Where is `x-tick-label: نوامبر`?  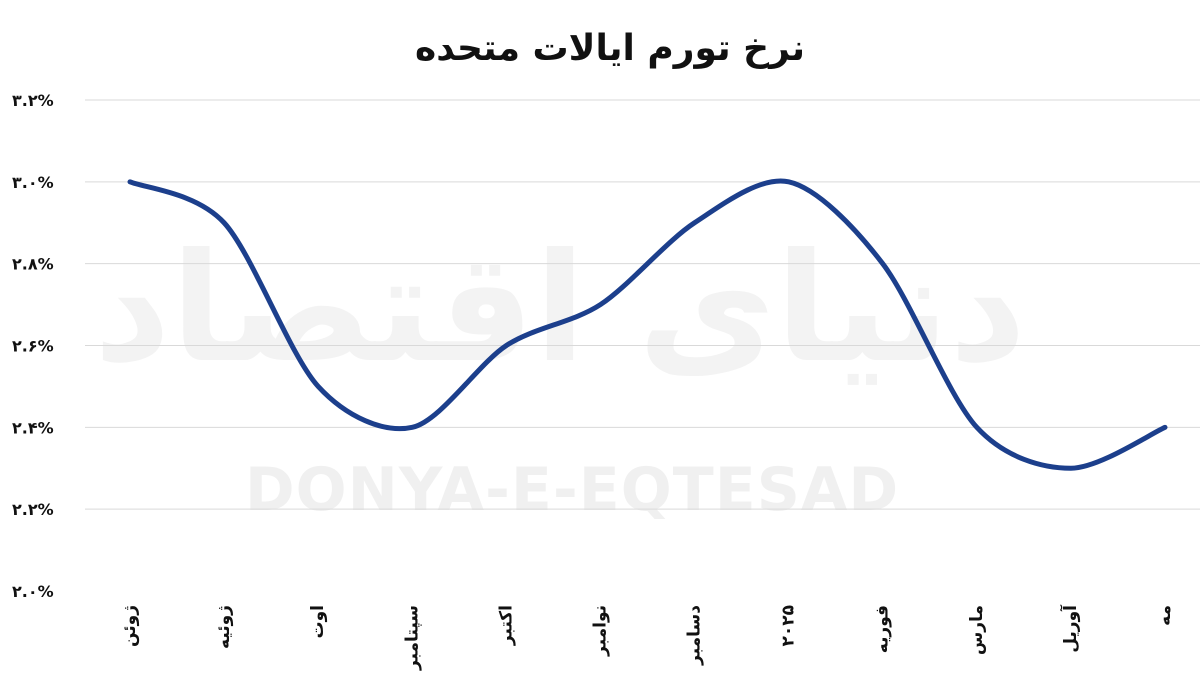
x-tick-label: نوامبر is located at coordinates (600, 631).